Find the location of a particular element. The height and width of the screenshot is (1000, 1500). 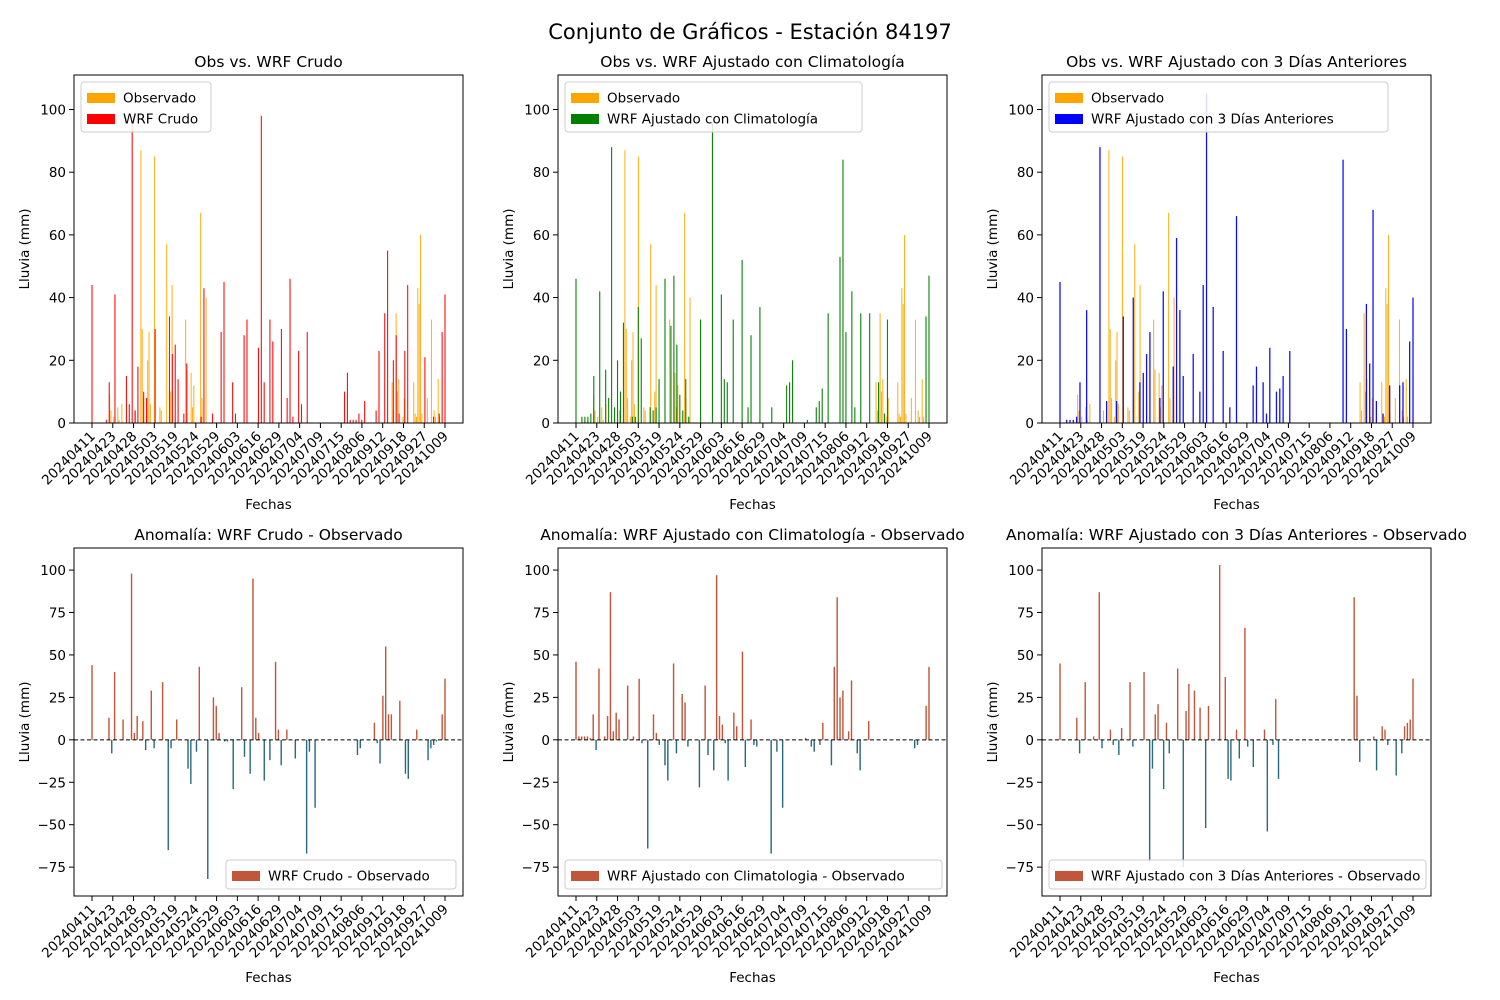

y-tick-label: 80 is located at coordinates (1025, 173).